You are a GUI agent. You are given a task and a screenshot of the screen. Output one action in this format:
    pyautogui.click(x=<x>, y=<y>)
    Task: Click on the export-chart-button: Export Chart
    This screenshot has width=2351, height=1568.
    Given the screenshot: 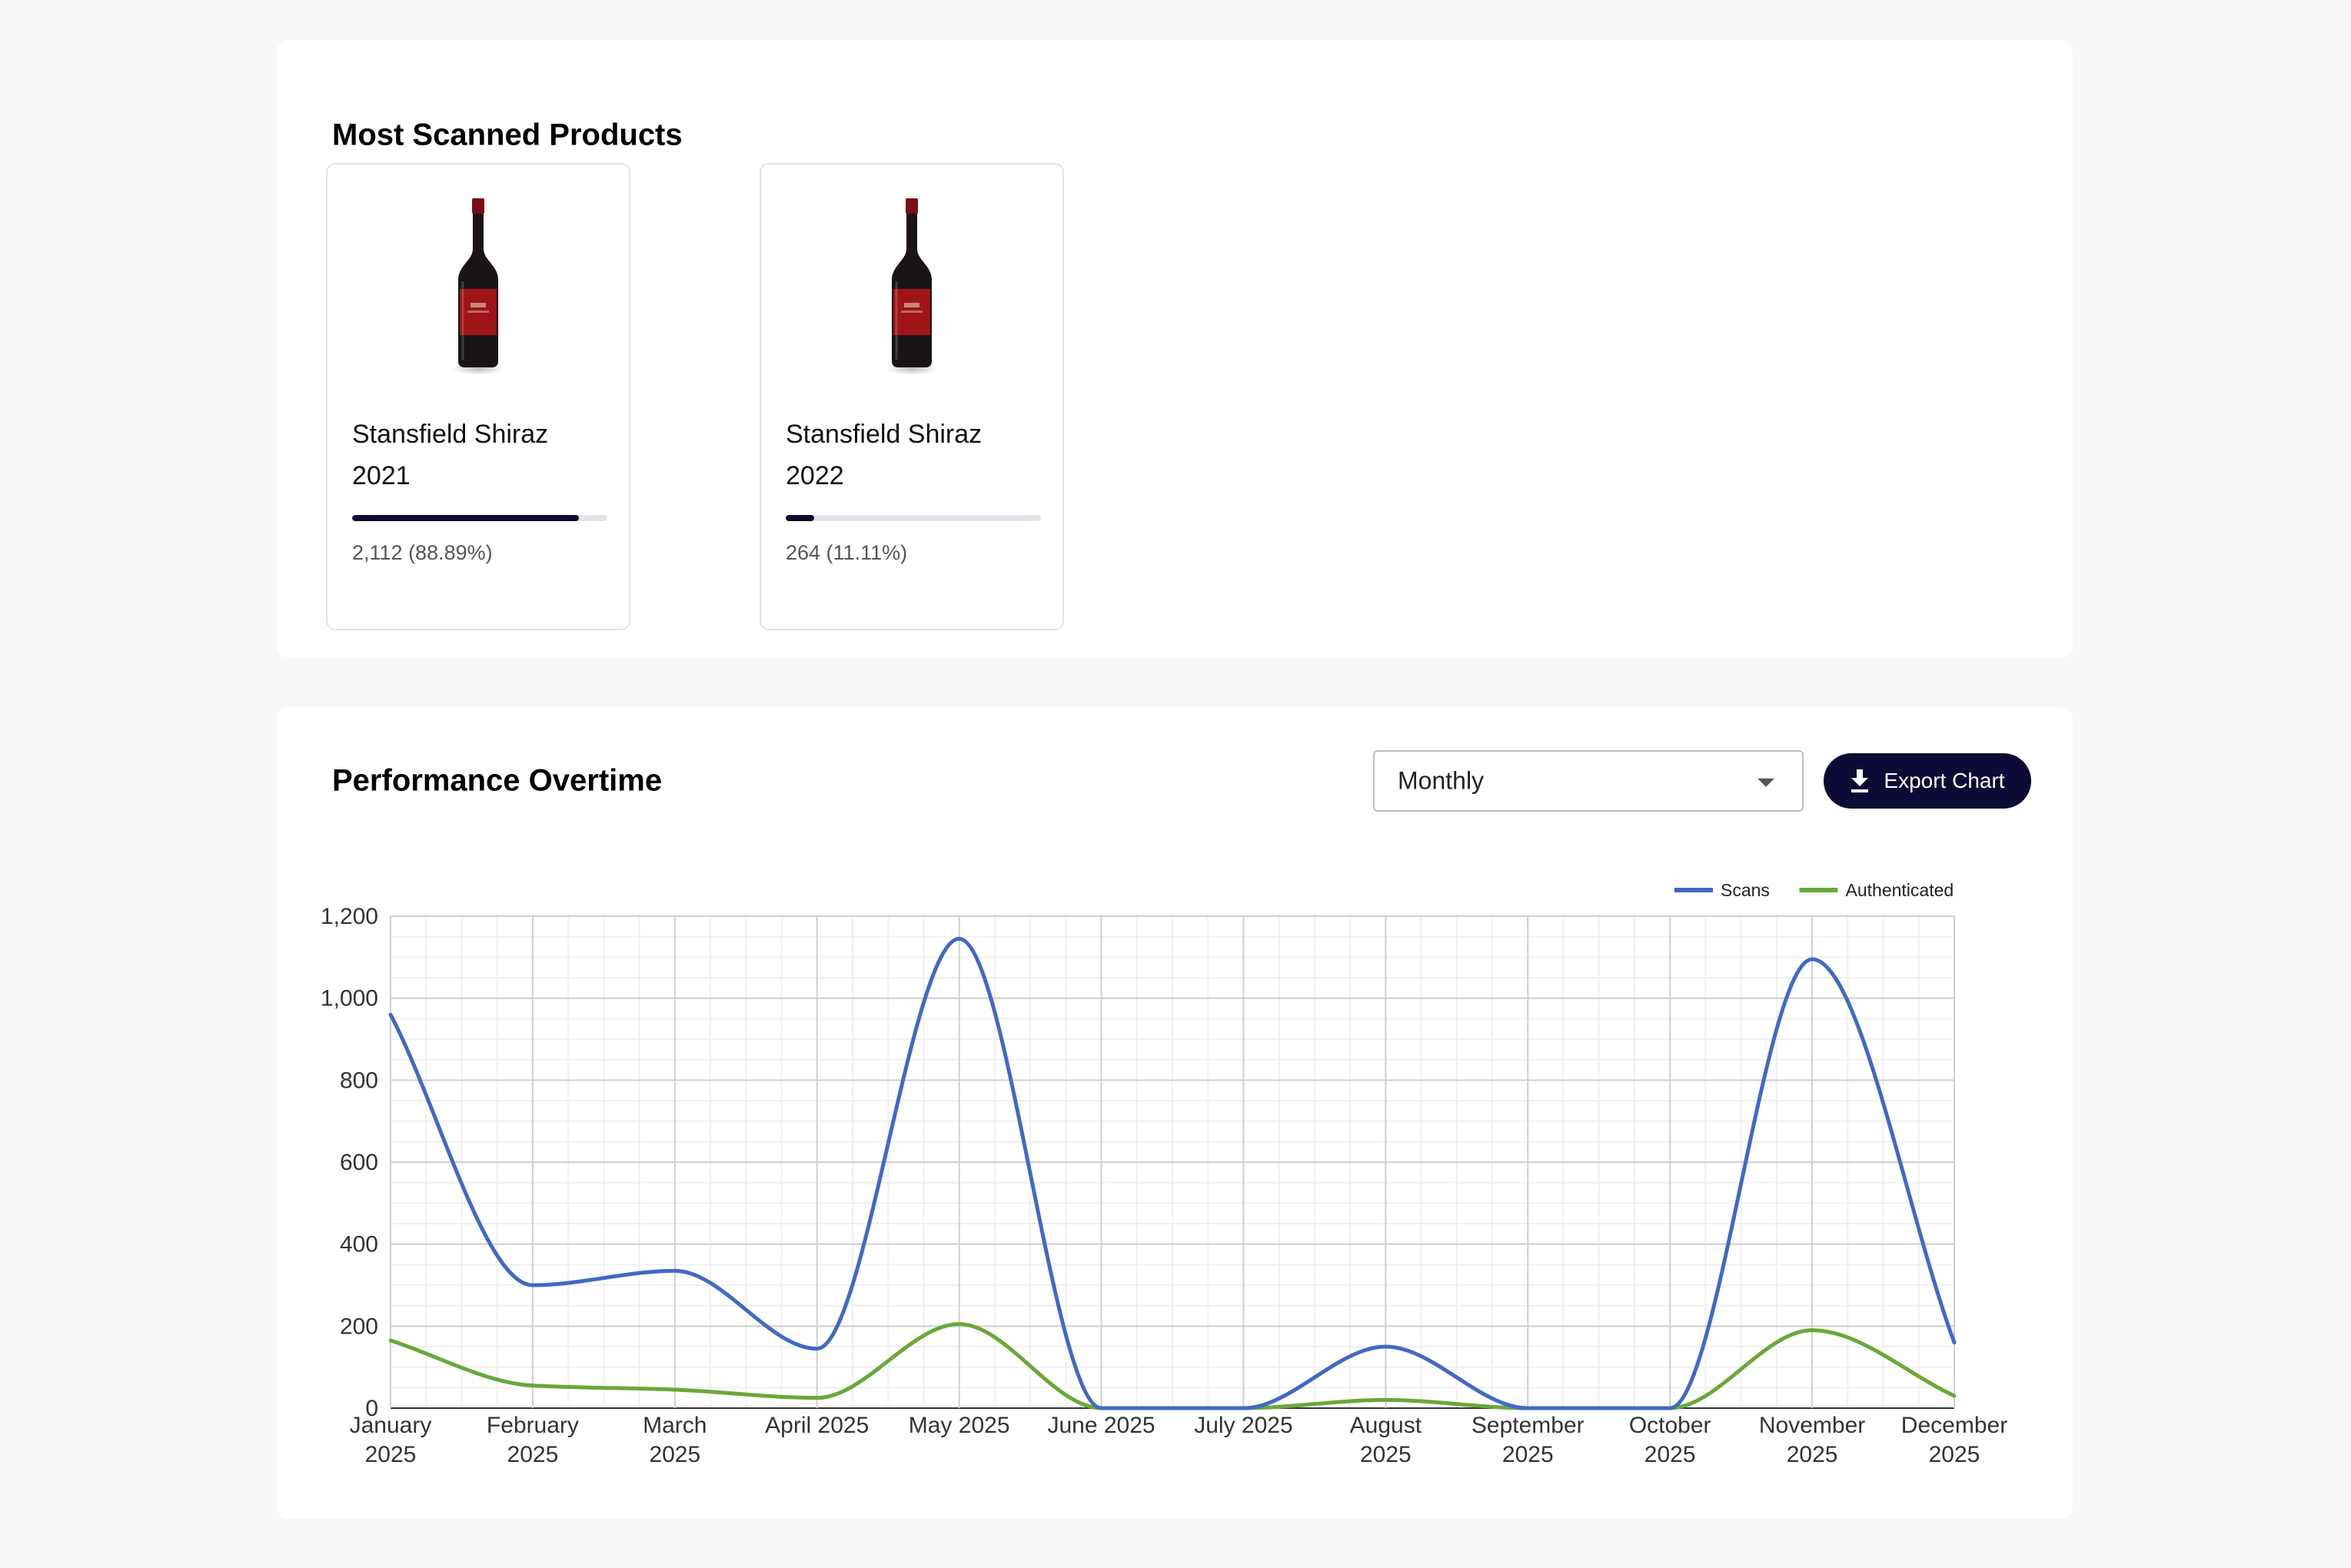 What is the action you would take?
    pyautogui.click(x=1927, y=781)
    